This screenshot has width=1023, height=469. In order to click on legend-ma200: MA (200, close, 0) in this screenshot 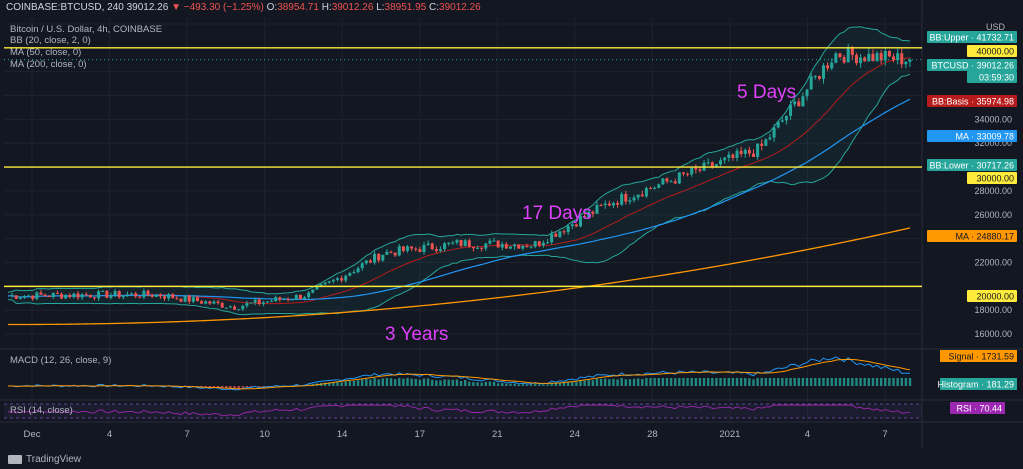, I will do `click(48, 64)`.